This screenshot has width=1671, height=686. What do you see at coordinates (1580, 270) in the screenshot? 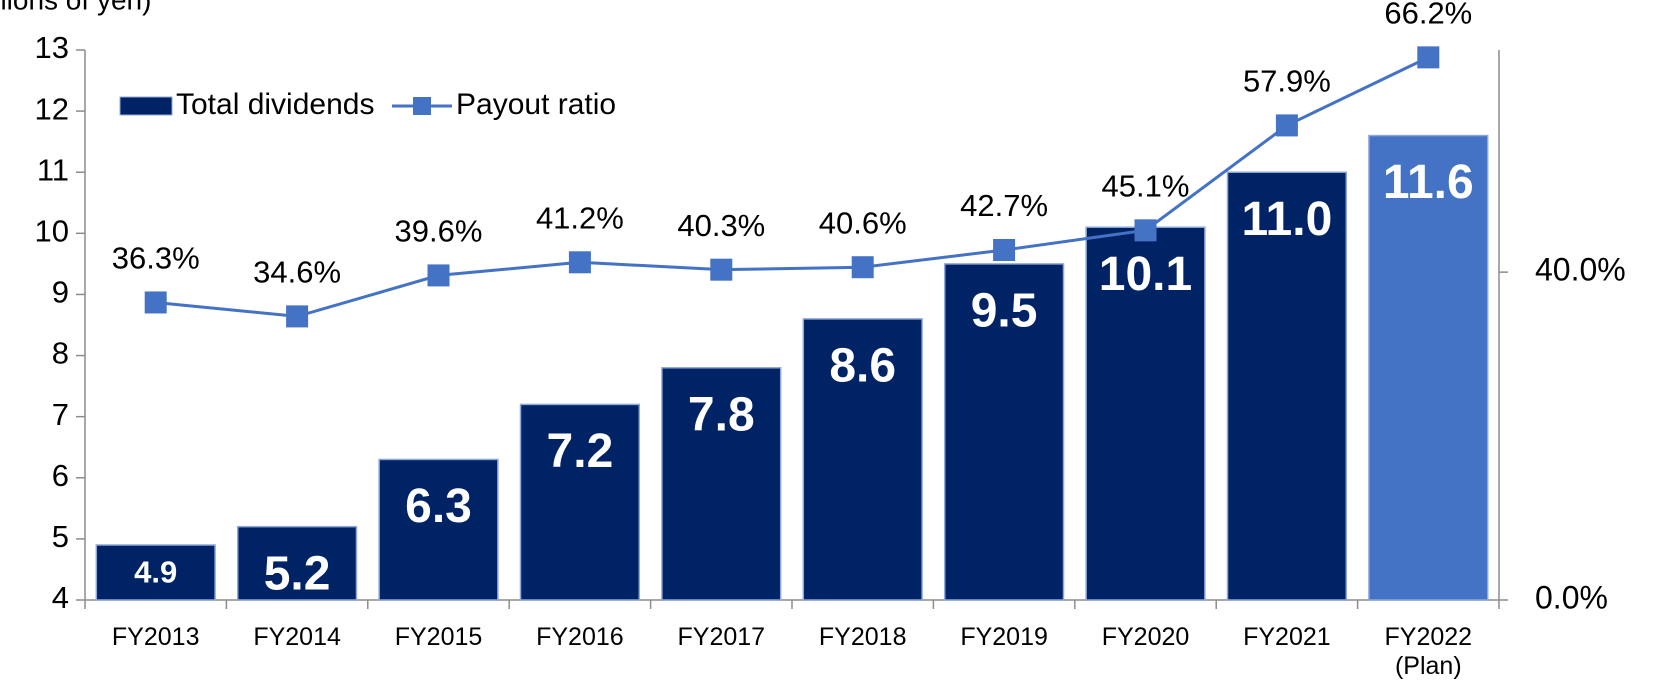
I see `y2-tick-label: 40.0%` at bounding box center [1580, 270].